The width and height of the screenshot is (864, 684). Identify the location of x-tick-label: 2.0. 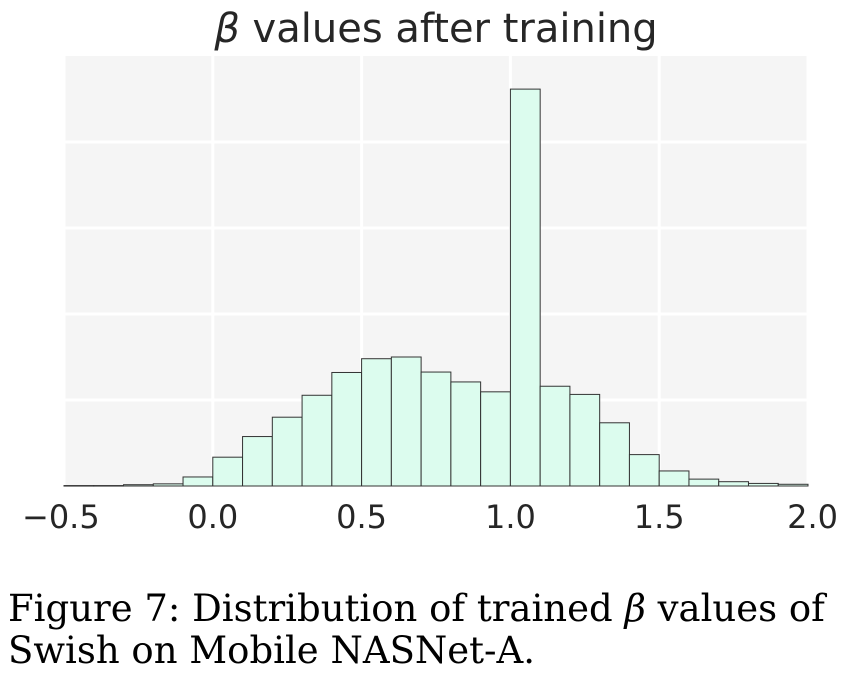
(812, 517).